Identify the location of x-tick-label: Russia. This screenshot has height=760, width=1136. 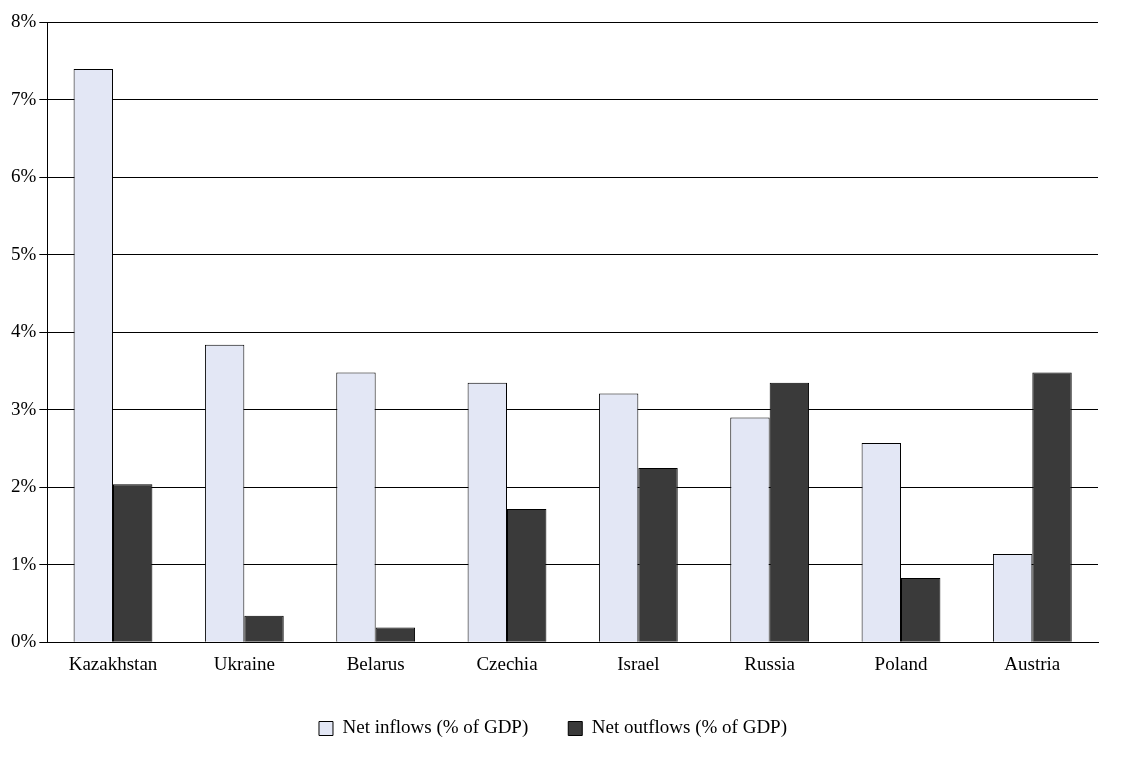
(770, 663).